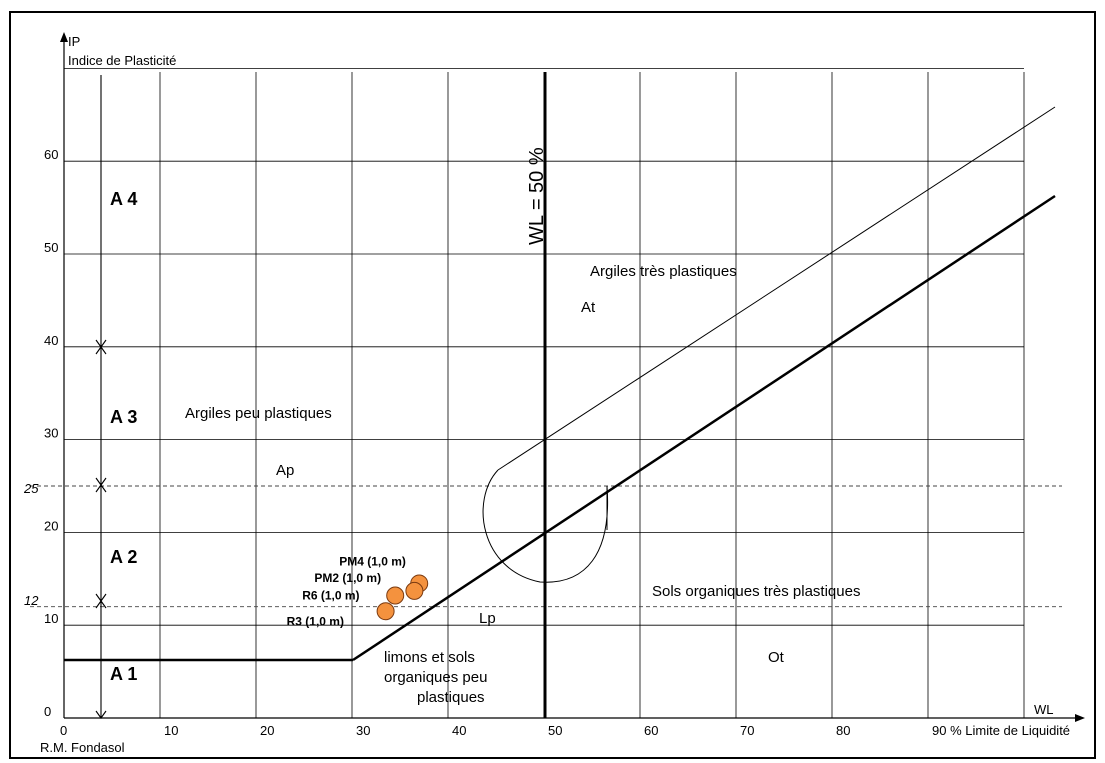 The image size is (1105, 763). What do you see at coordinates (347, 578) in the screenshot?
I see `data-point-label: PM2 (1,0 m)` at bounding box center [347, 578].